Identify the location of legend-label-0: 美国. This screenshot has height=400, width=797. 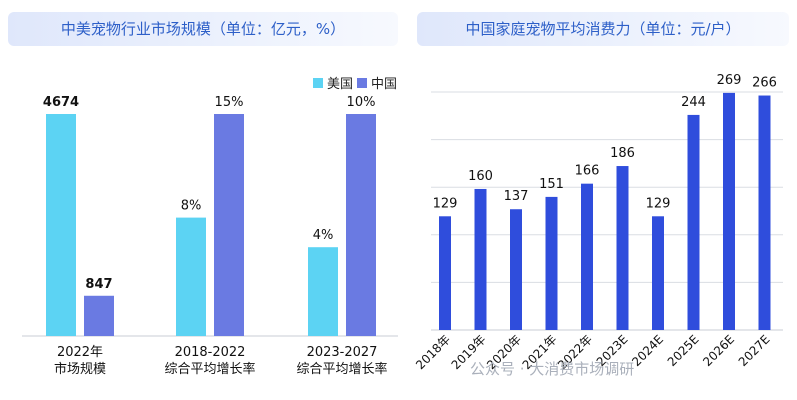
(340, 84).